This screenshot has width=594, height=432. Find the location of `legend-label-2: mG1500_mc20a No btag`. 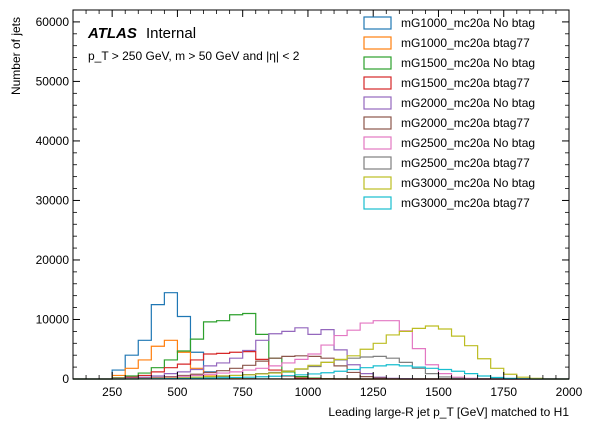

legend-label-2: mG1500_mc20a No btag is located at coordinates (468, 63).